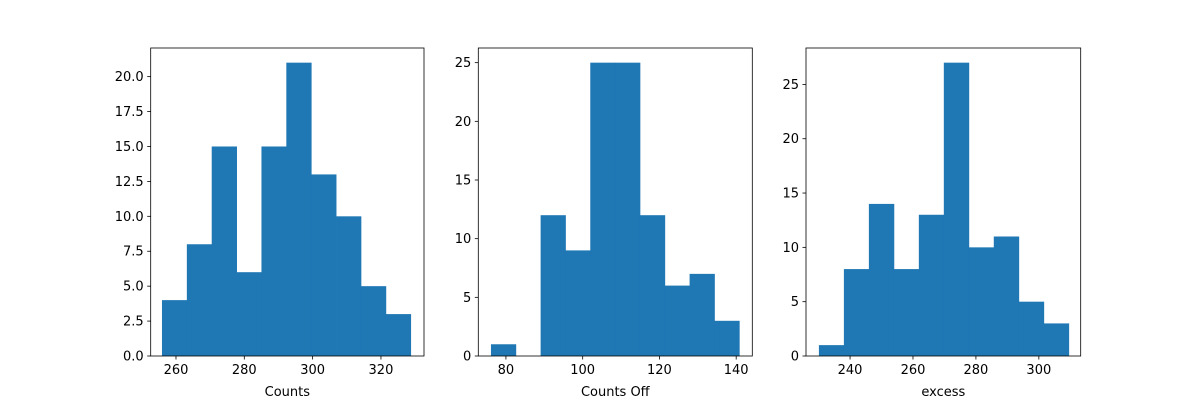  Describe the element at coordinates (736, 370) in the screenshot. I see `x-tick-label: 140` at that location.